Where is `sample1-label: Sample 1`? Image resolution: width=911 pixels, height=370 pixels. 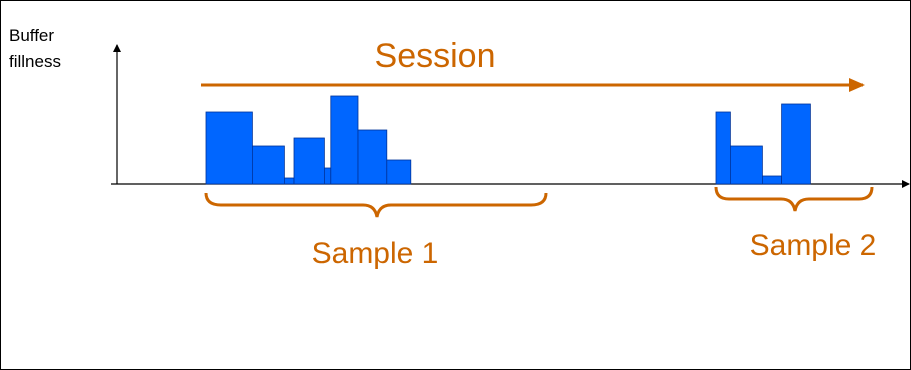 sample1-label: Sample 1 is located at coordinates (375, 253).